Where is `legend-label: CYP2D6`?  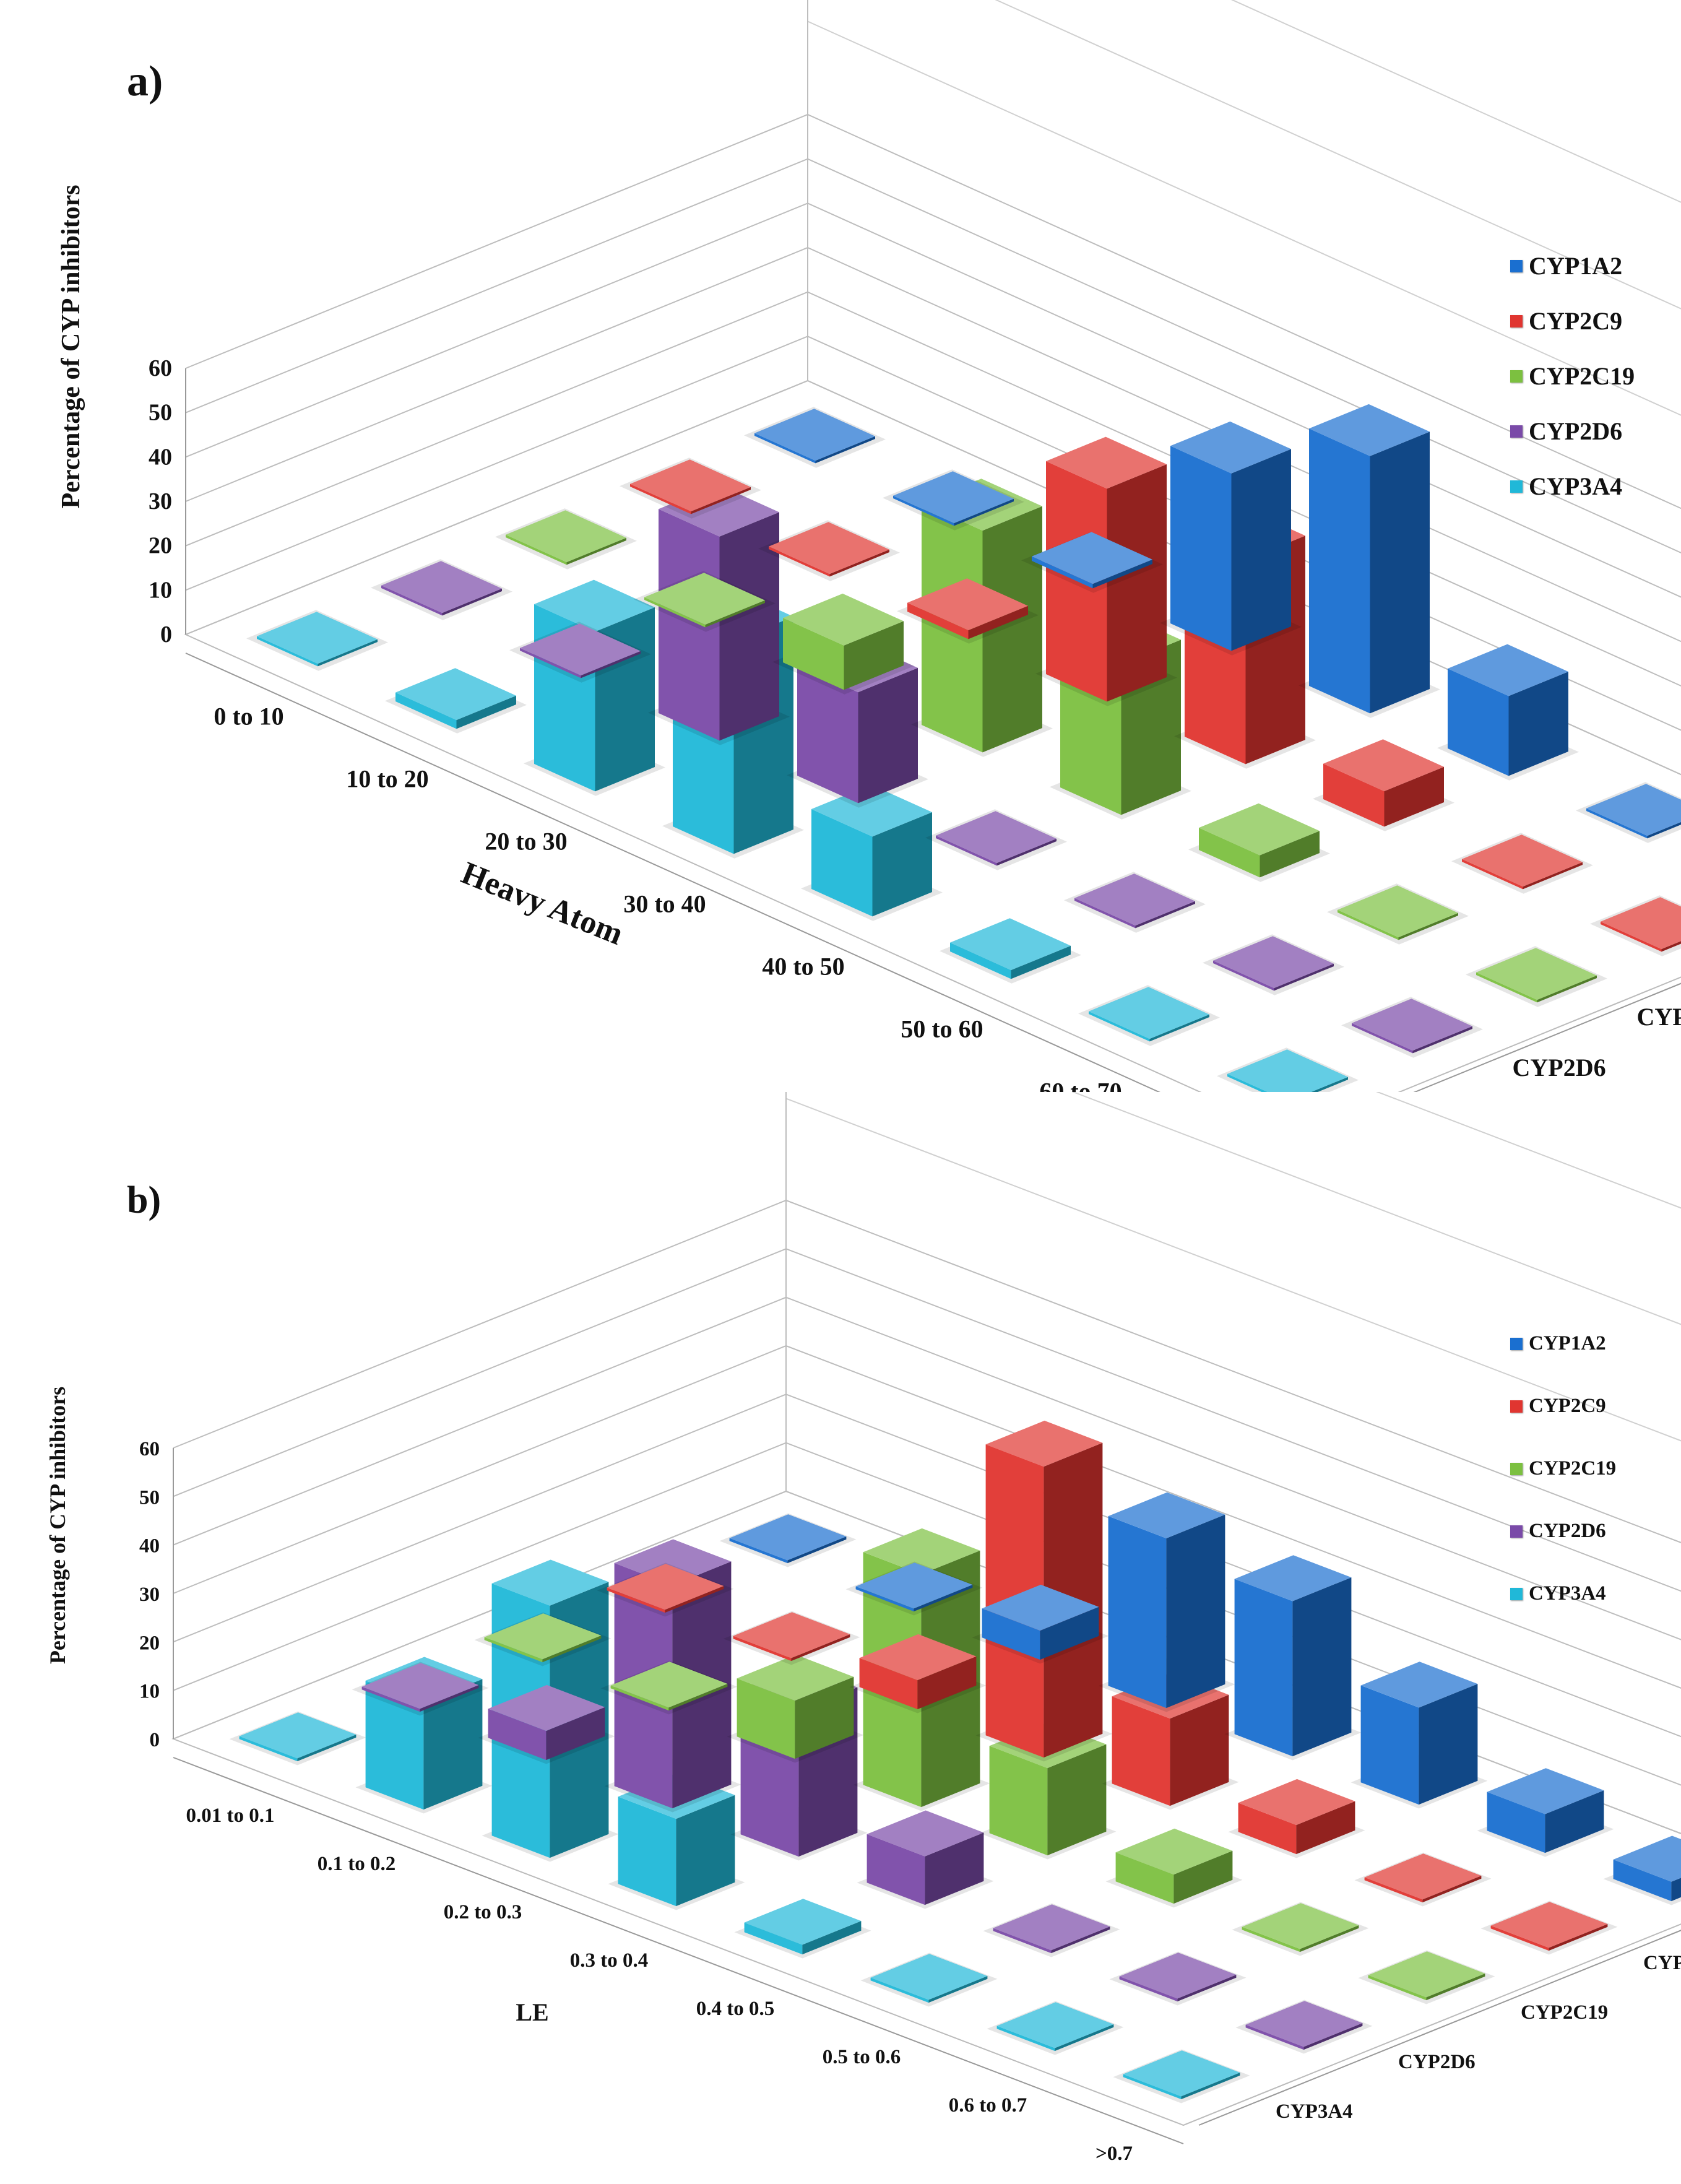
legend-label: CYP2D6 is located at coordinates (1576, 431).